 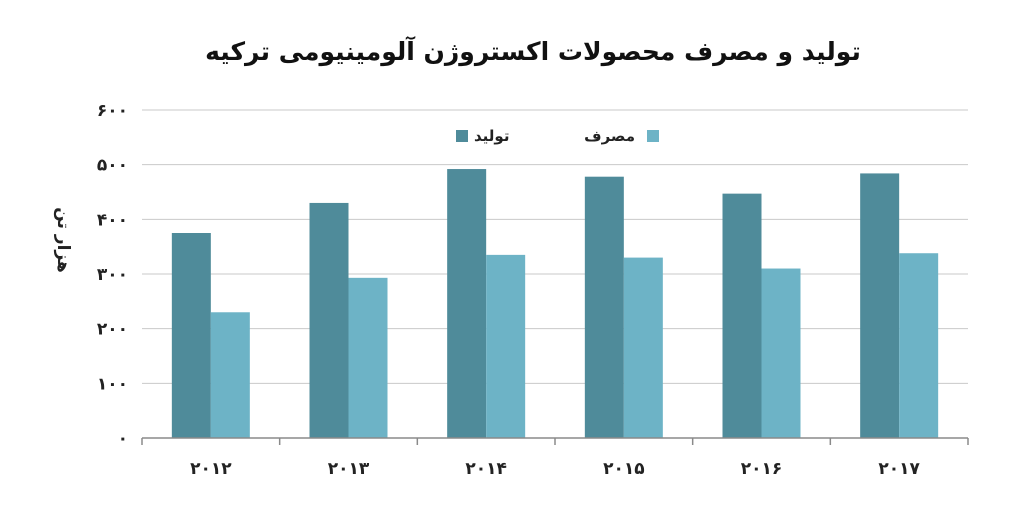 What do you see at coordinates (112, 166) in the screenshot?
I see `y-tick-label: ۵۰۰` at bounding box center [112, 166].